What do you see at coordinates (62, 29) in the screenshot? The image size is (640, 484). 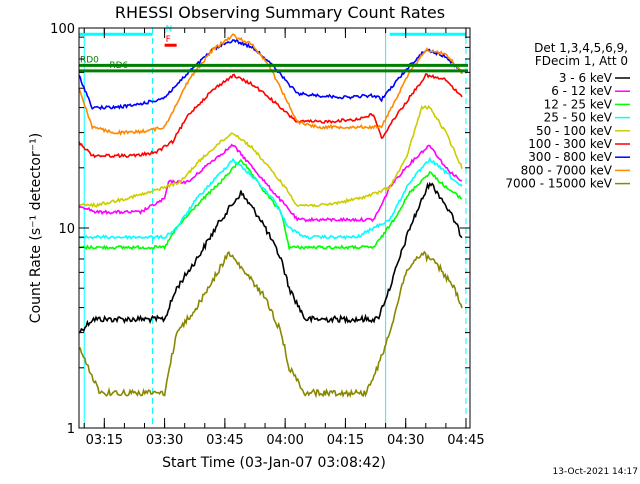 I see `y-tick-label-2: 100` at bounding box center [62, 29].